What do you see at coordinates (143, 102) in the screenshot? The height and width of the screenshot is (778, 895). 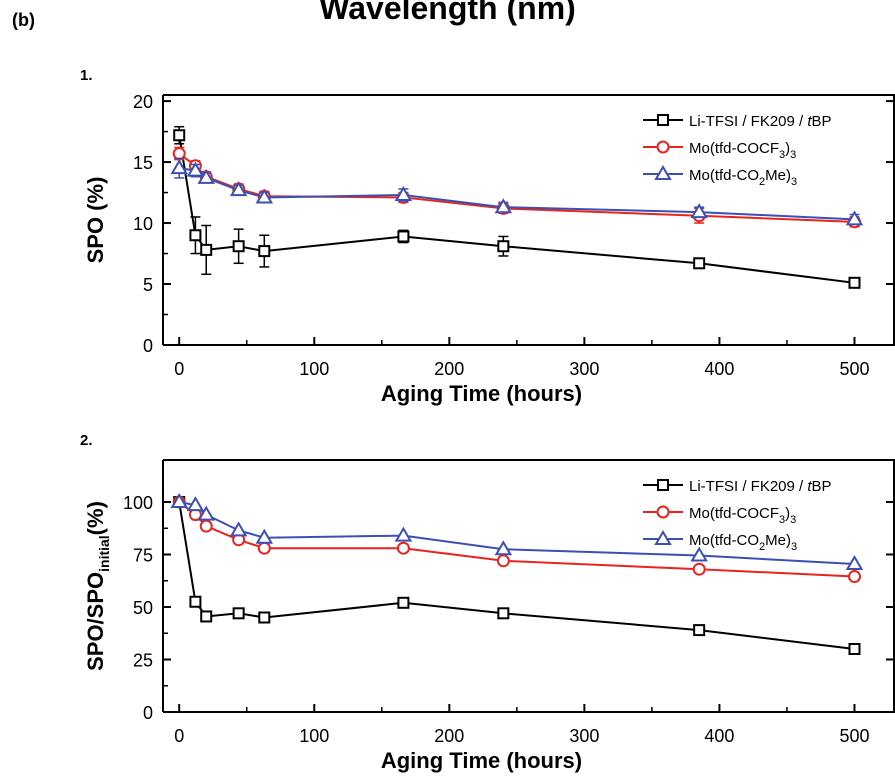 I see `y-tick-label: 20` at bounding box center [143, 102].